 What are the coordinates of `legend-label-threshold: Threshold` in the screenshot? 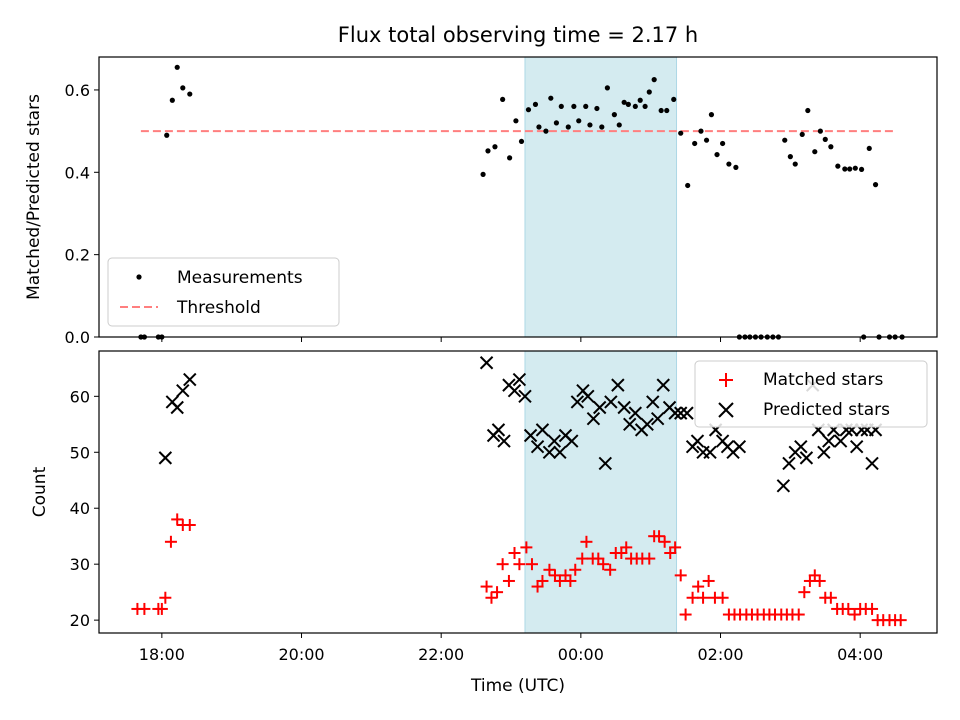 It's located at (218, 308).